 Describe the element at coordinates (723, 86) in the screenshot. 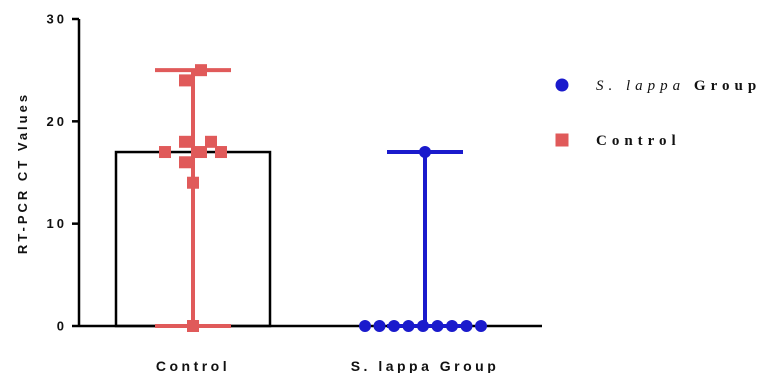

I see `legend-label-text-0: Group` at that location.